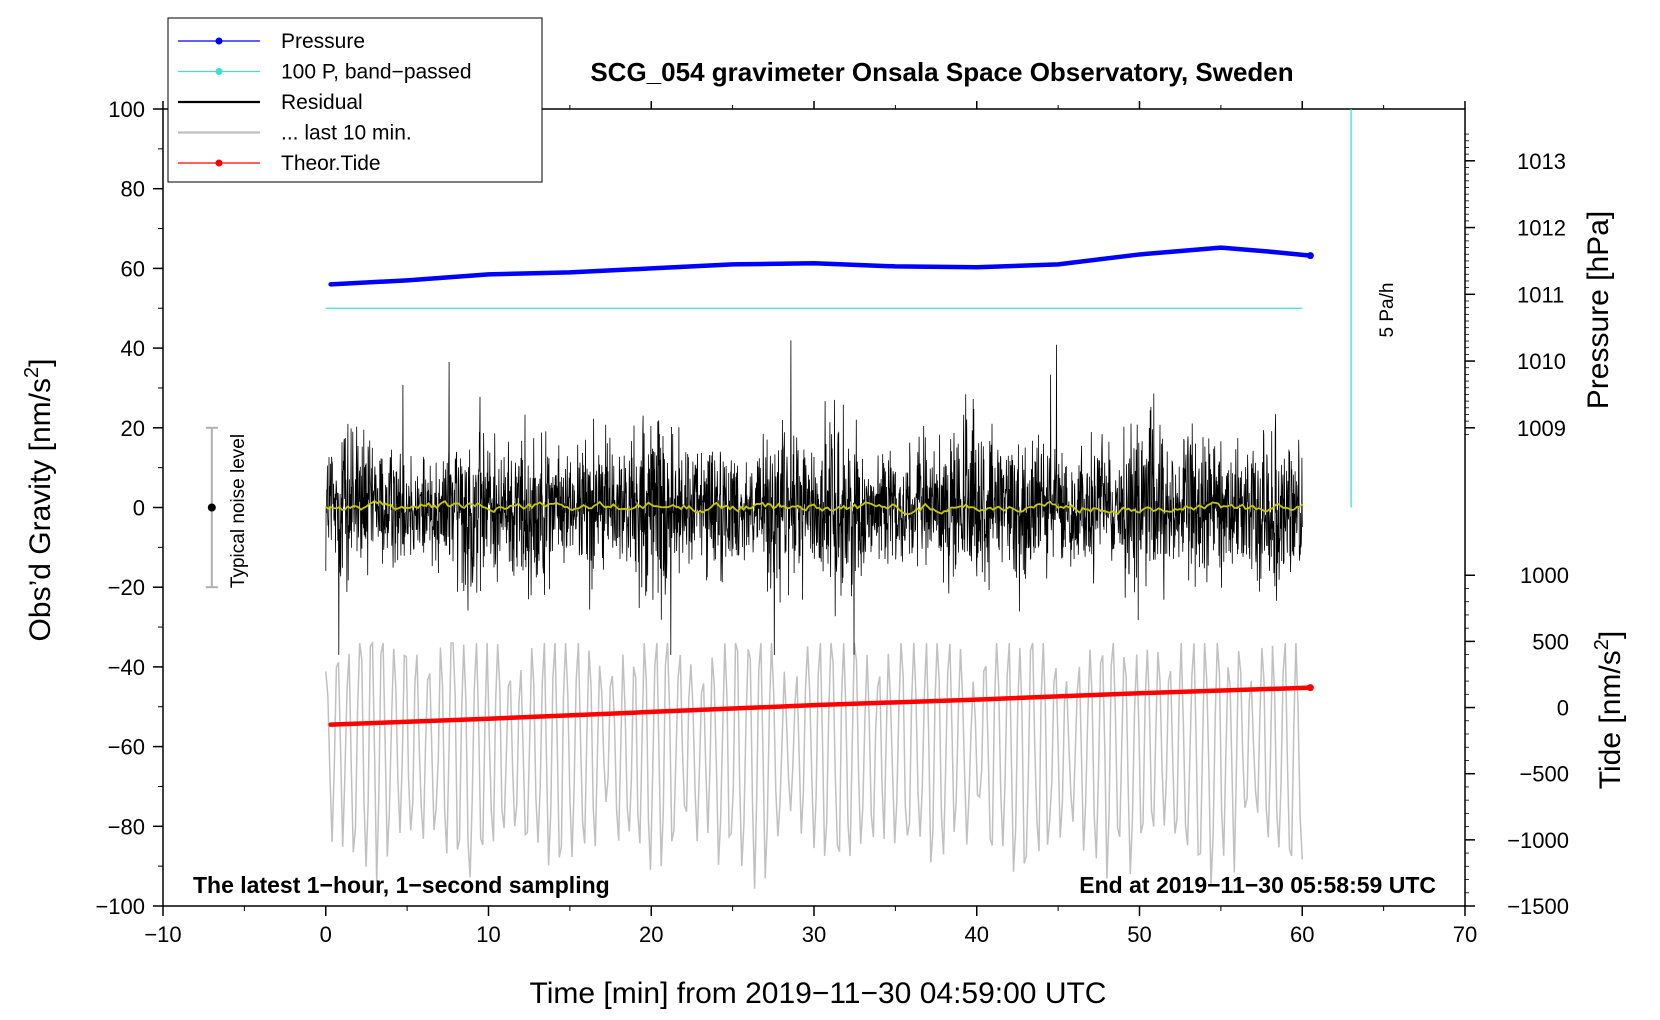 Image resolution: width=1660 pixels, height=1020 pixels. I want to click on x-tick-label: 60, so click(1302, 934).